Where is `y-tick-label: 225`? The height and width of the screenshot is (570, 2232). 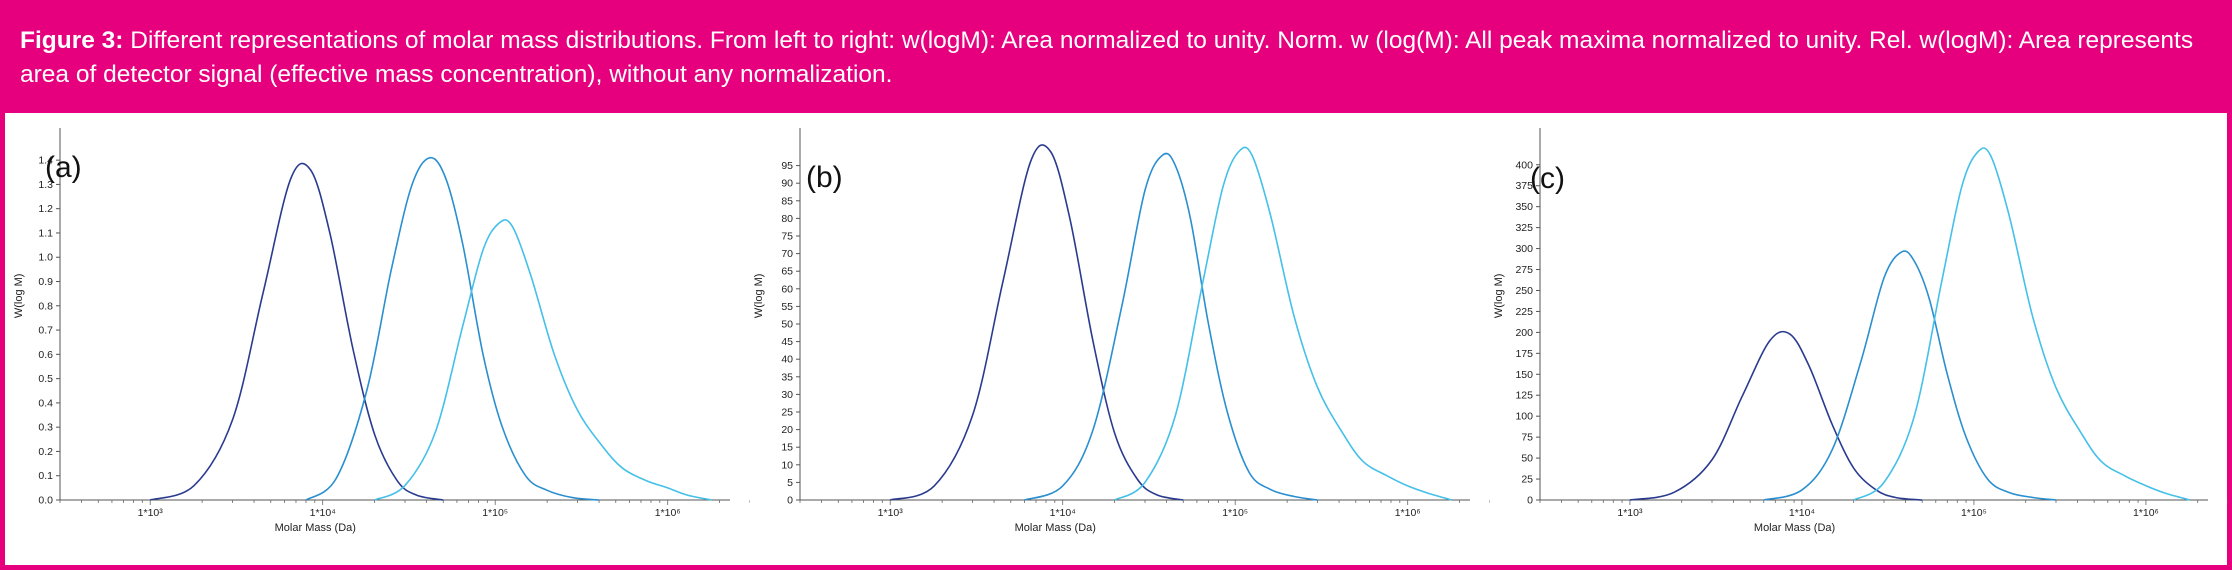 y-tick-label: 225 is located at coordinates (1524, 312).